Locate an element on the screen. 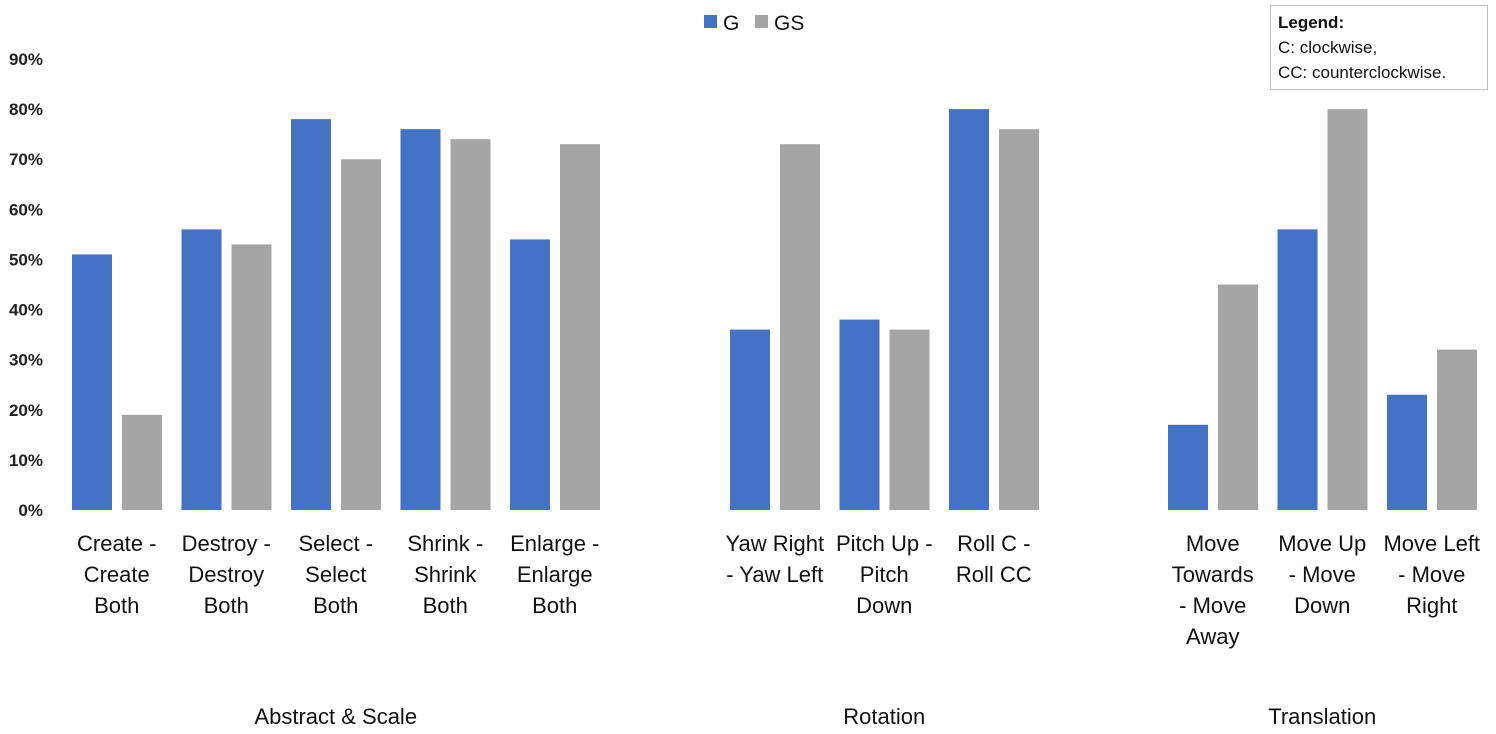 The width and height of the screenshot is (1496, 734). x-tick-label: Destroy -Destroy Both is located at coordinates (226, 574).